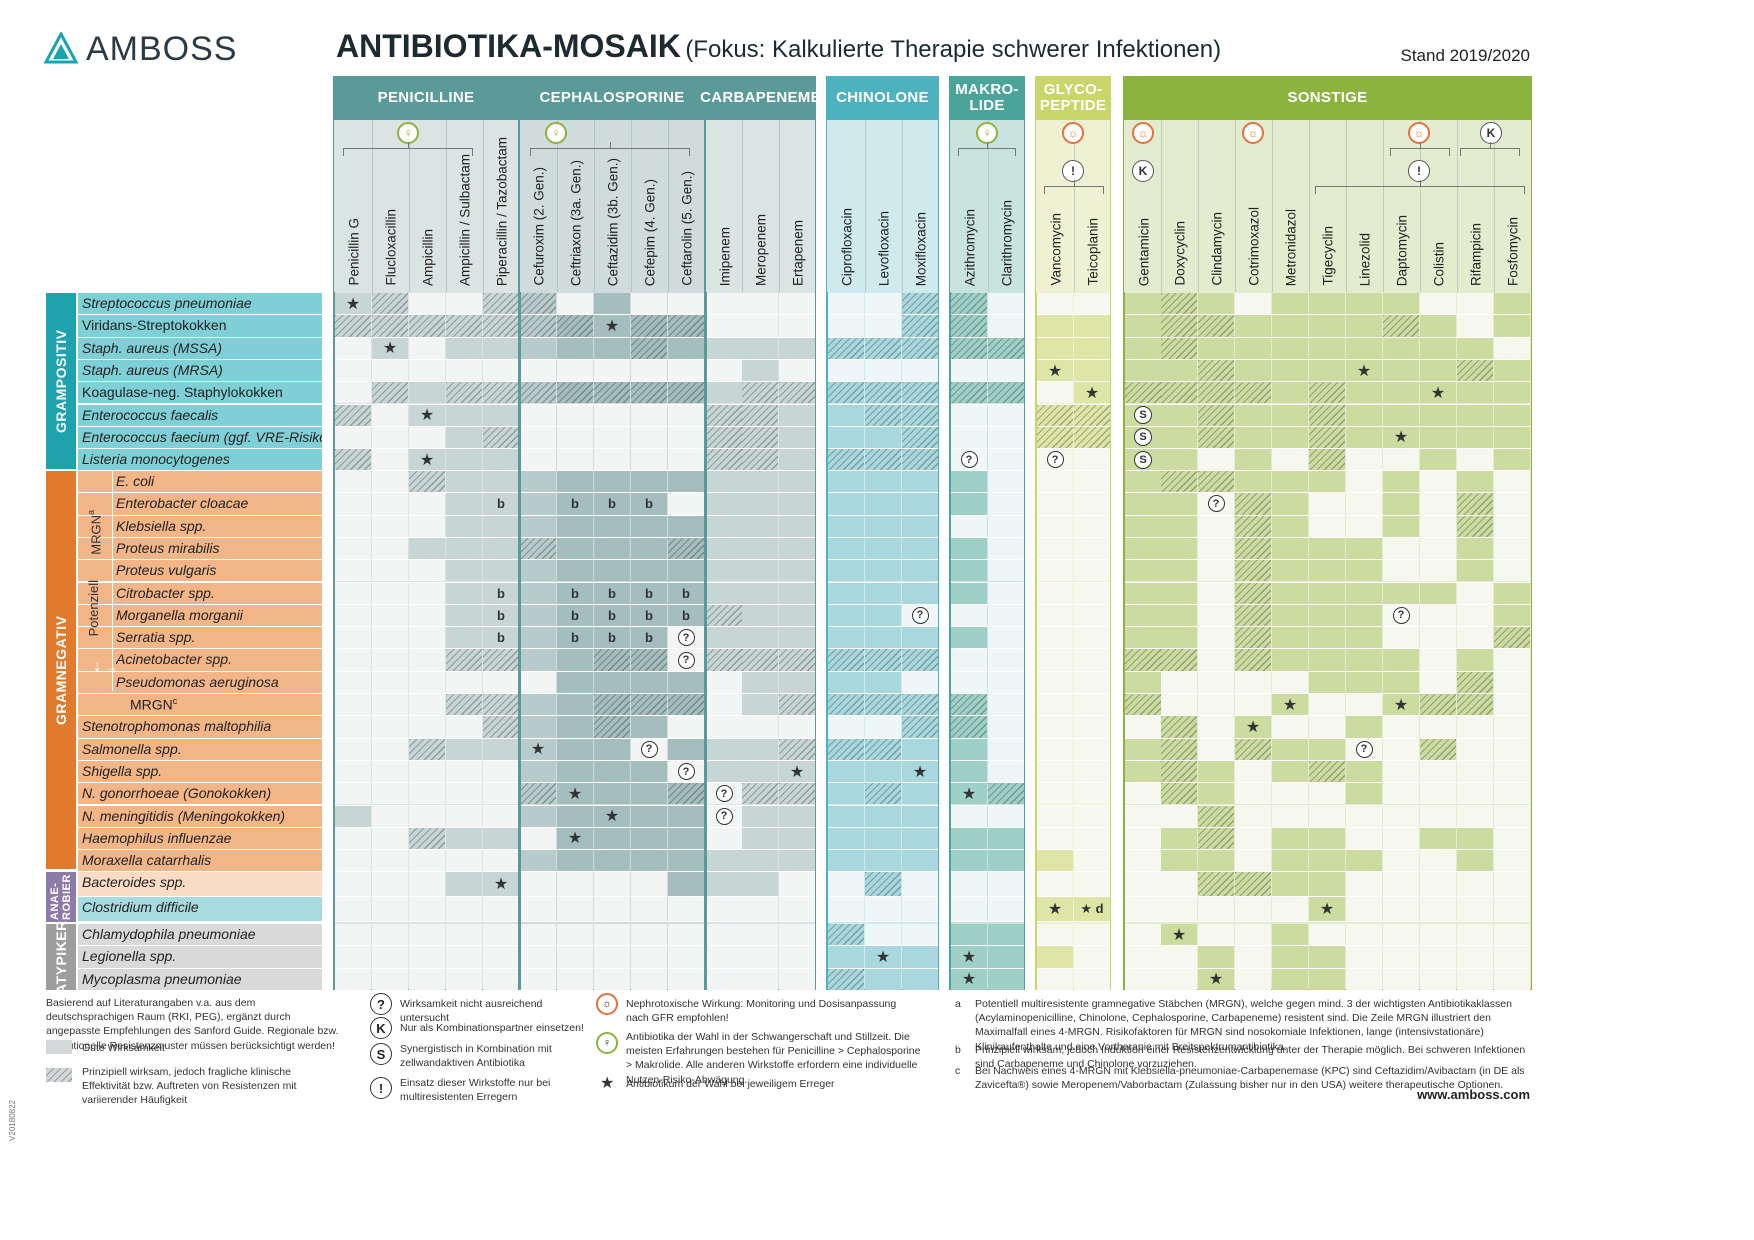 The width and height of the screenshot is (1754, 1240). What do you see at coordinates (1092, 909) in the screenshot?
I see `grid-cell: ★ d` at bounding box center [1092, 909].